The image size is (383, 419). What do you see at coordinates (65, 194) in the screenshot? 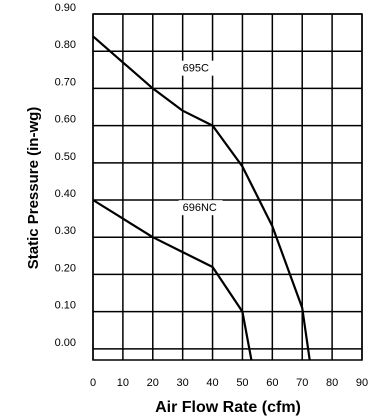
I see `y-tick-label: 0.40` at bounding box center [65, 194].